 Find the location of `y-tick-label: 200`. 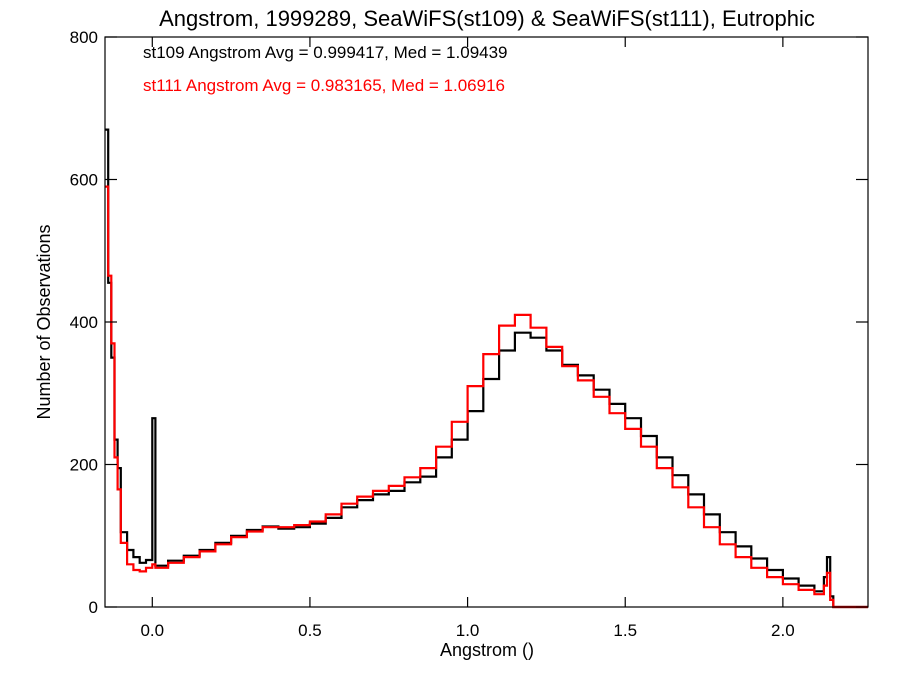

y-tick-label: 200 is located at coordinates (84, 465).